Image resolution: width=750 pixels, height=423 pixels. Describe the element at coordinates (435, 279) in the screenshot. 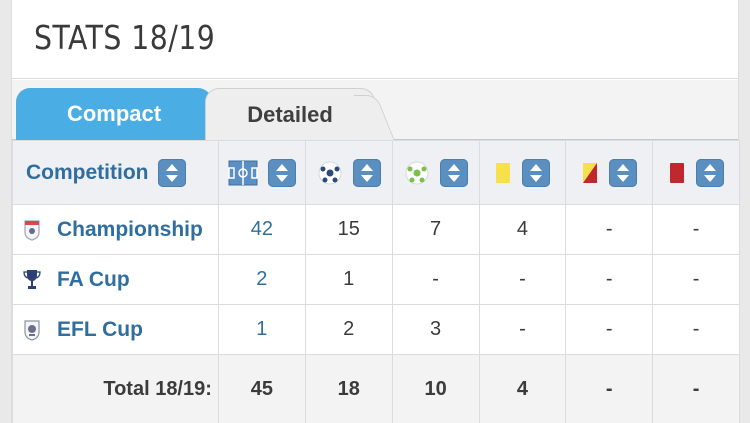

I see `assists-cell: -` at that location.